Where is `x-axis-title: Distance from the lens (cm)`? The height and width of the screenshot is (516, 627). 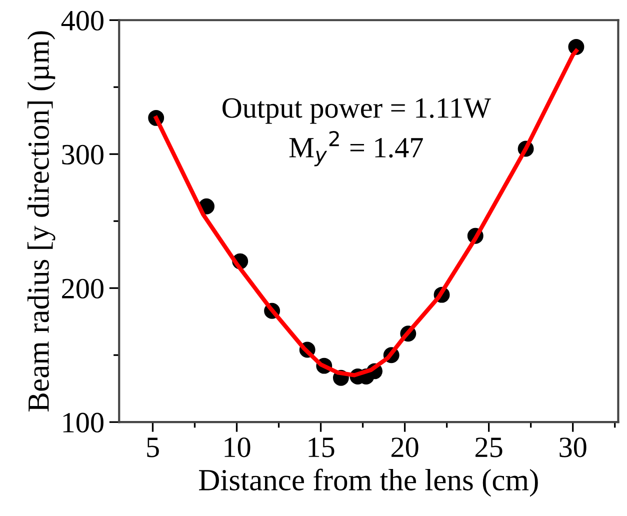
x-axis-title: Distance from the lens (cm) is located at coordinates (368, 482).